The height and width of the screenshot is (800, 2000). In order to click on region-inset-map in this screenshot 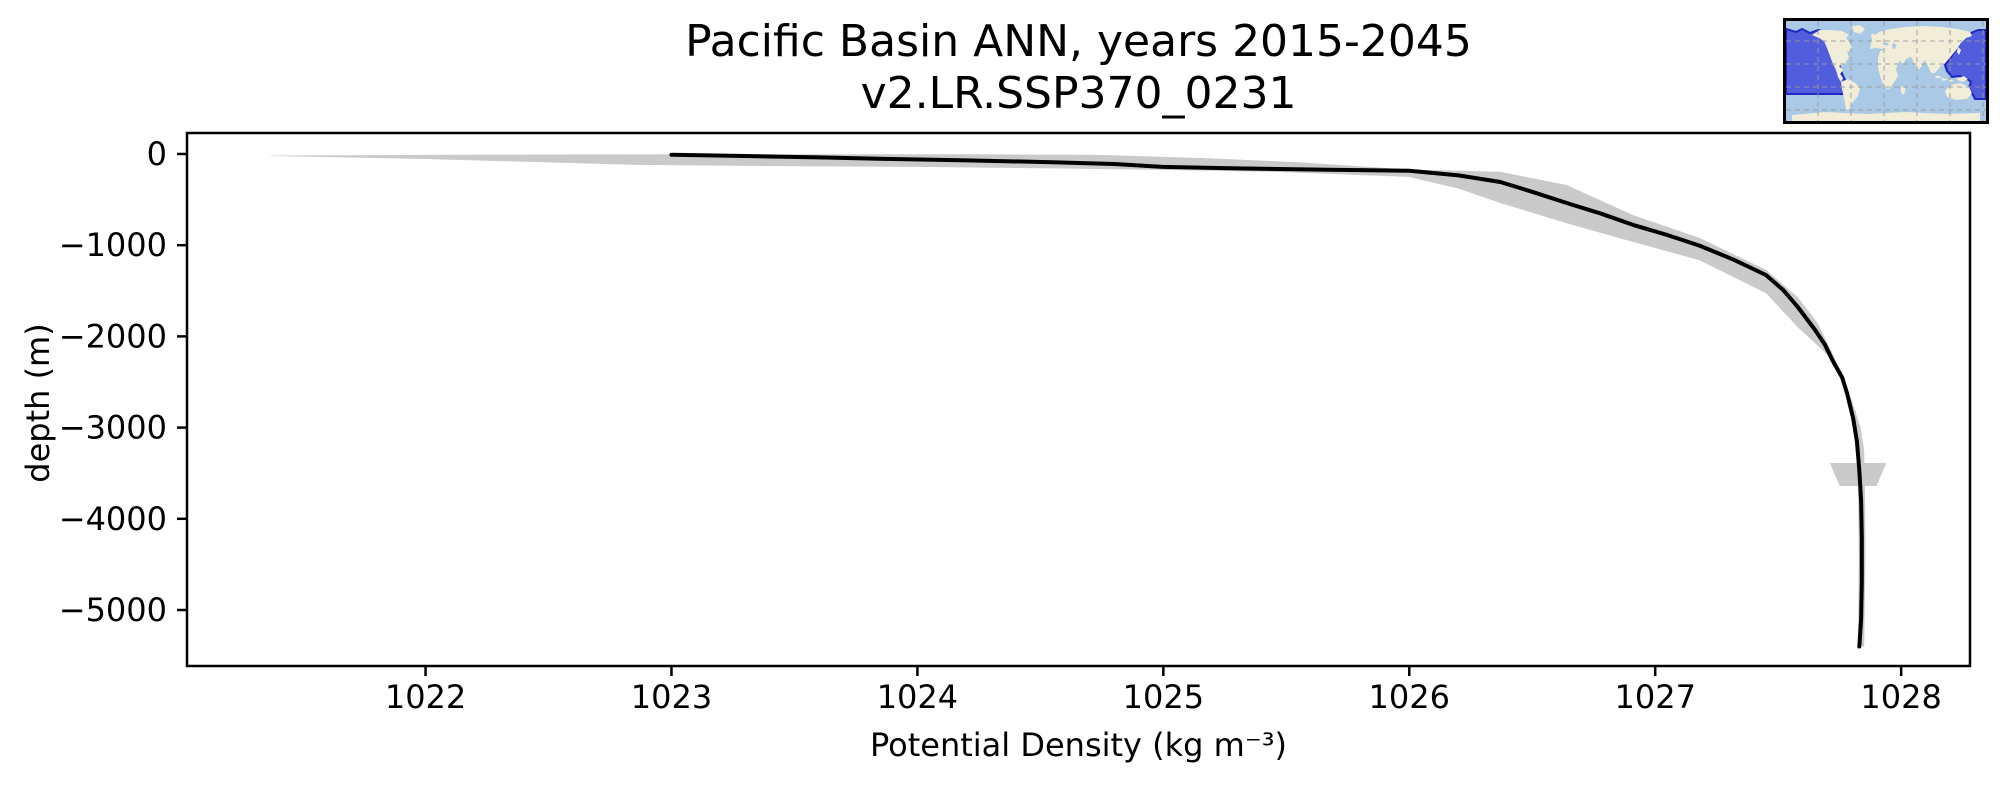, I will do `click(1886, 71)`.